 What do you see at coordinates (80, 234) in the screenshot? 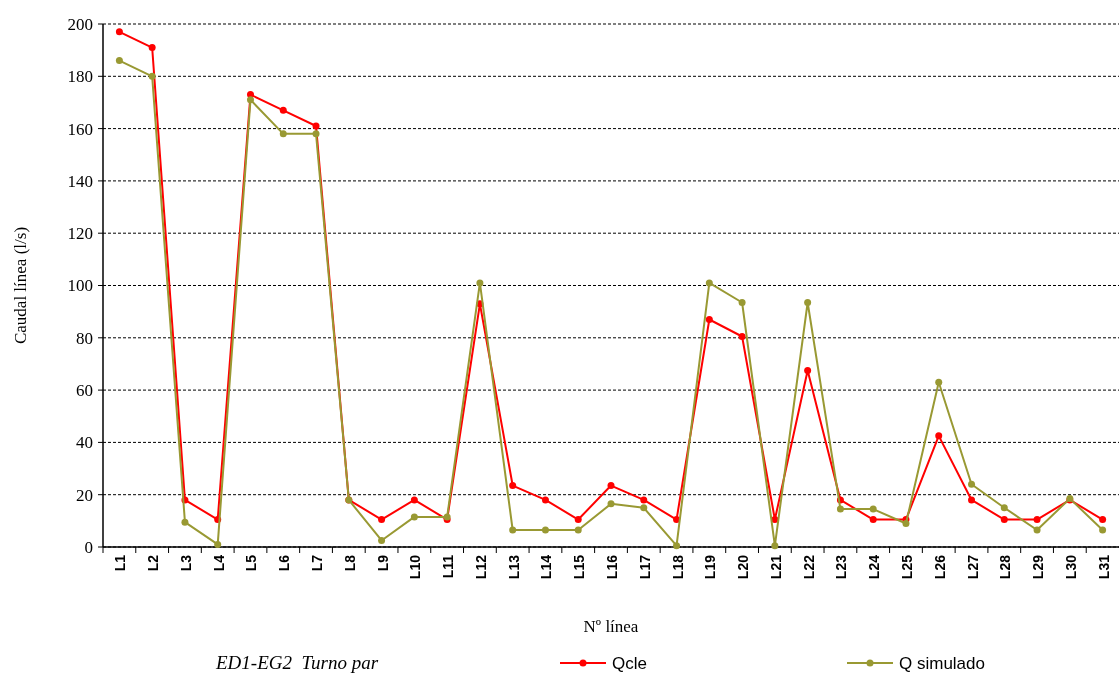
I see `y-tick-label: 120` at bounding box center [80, 234].